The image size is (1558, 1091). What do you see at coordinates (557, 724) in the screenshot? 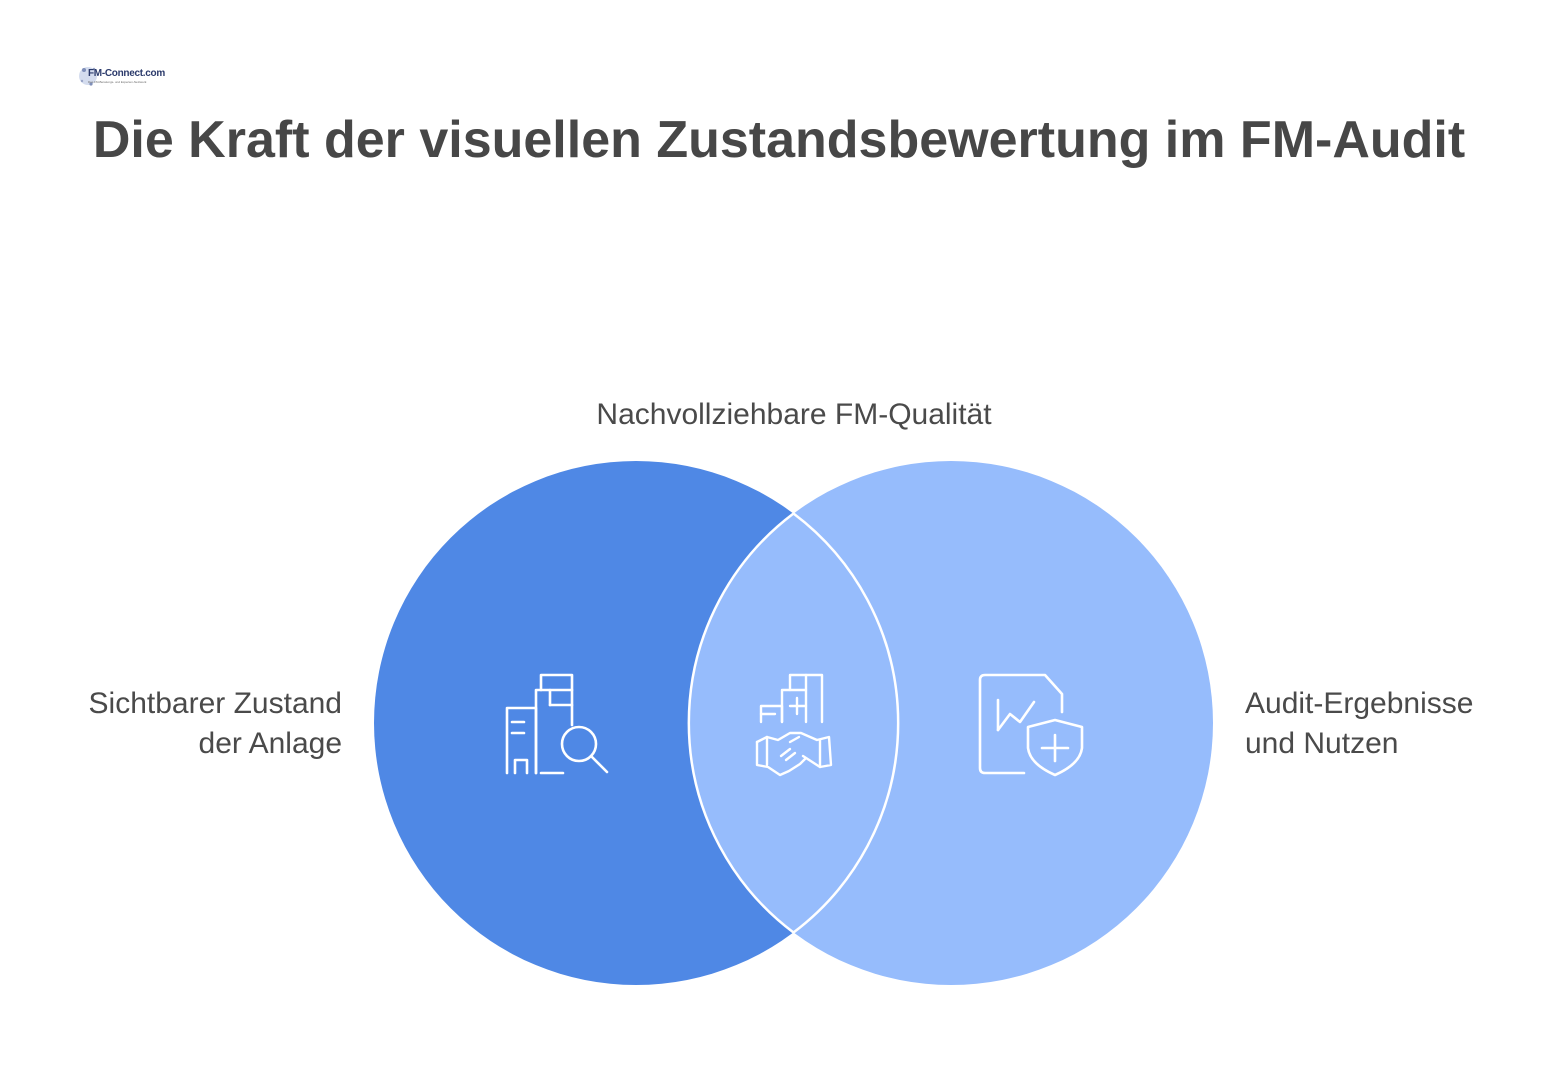
I see `building-search-icon` at bounding box center [557, 724].